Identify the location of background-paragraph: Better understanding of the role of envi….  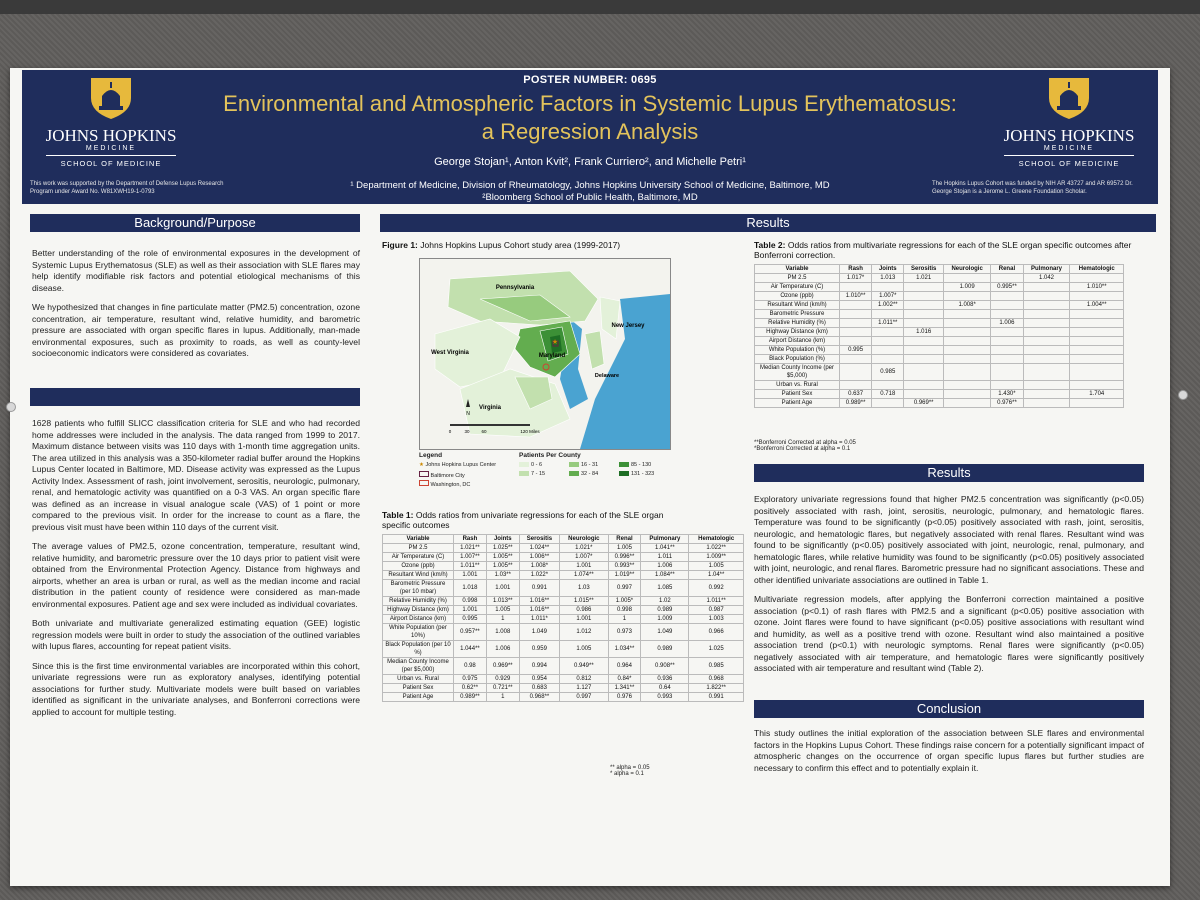
(196, 270).